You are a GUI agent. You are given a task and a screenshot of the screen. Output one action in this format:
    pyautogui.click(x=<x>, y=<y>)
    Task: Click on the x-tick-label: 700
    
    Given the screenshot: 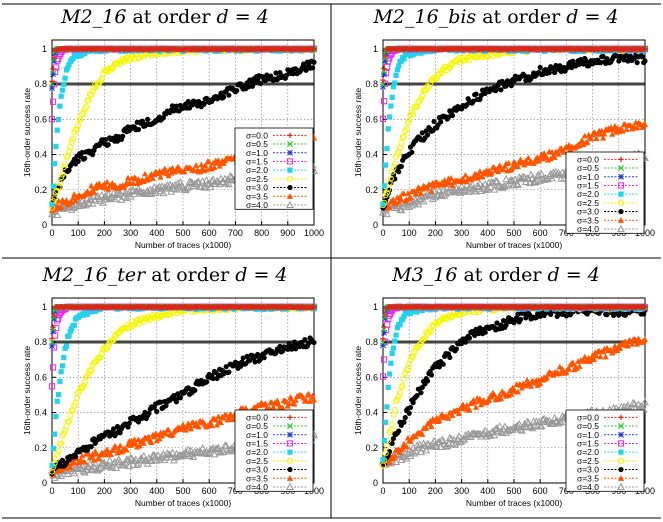 What is the action you would take?
    pyautogui.click(x=235, y=233)
    